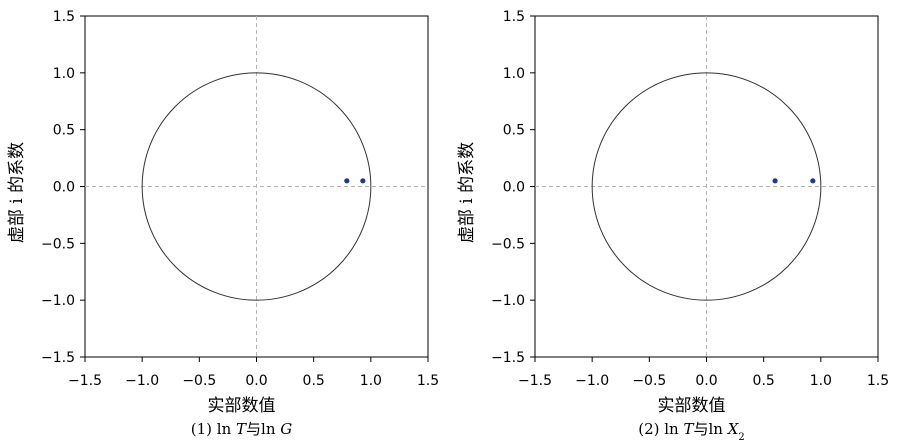  Describe the element at coordinates (764, 381) in the screenshot. I see `chart-2-x-tick-label: 0.5` at that location.